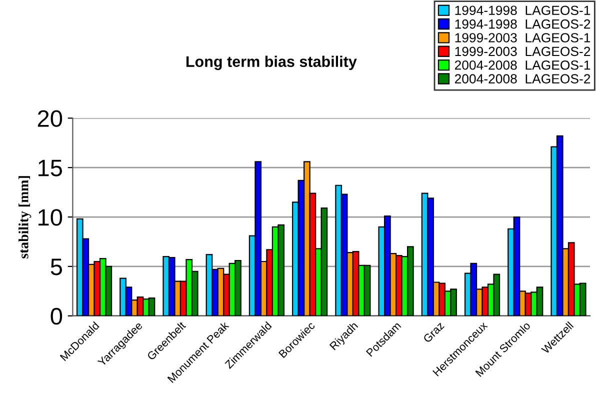  I want to click on legend-label: 1994-1998 LAGEOS-2, so click(522, 24).